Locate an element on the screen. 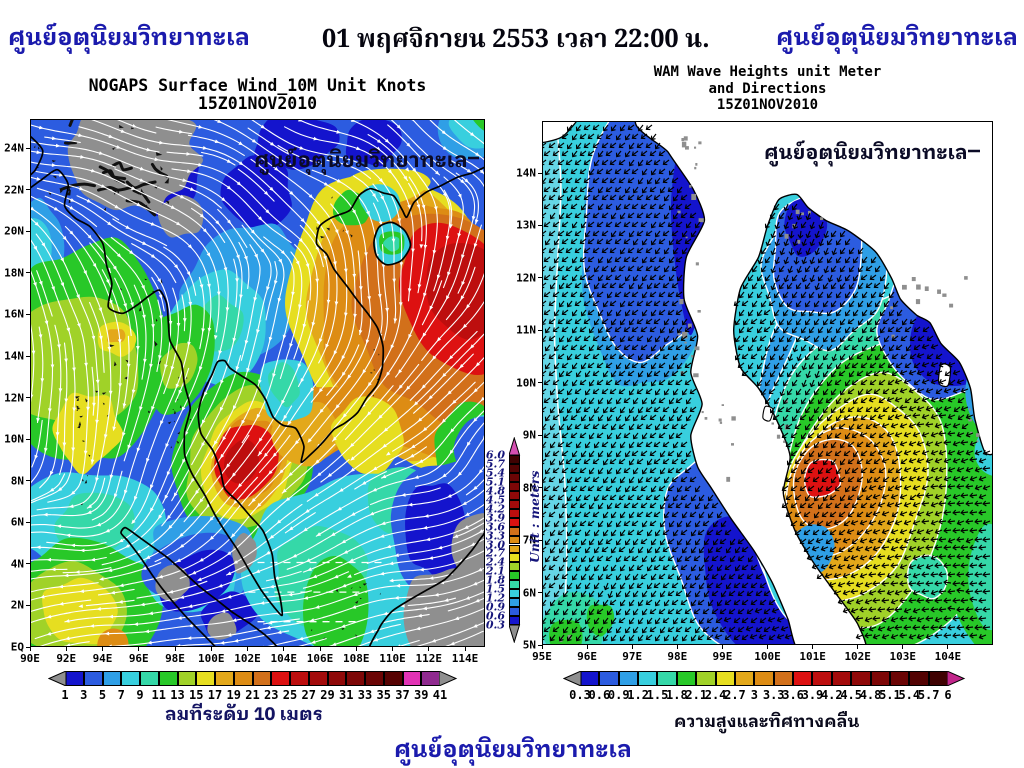 Image resolution: width=1024 pixels, height=768 pixels. wind-y-axis-label: 4N is located at coordinates (17, 564).